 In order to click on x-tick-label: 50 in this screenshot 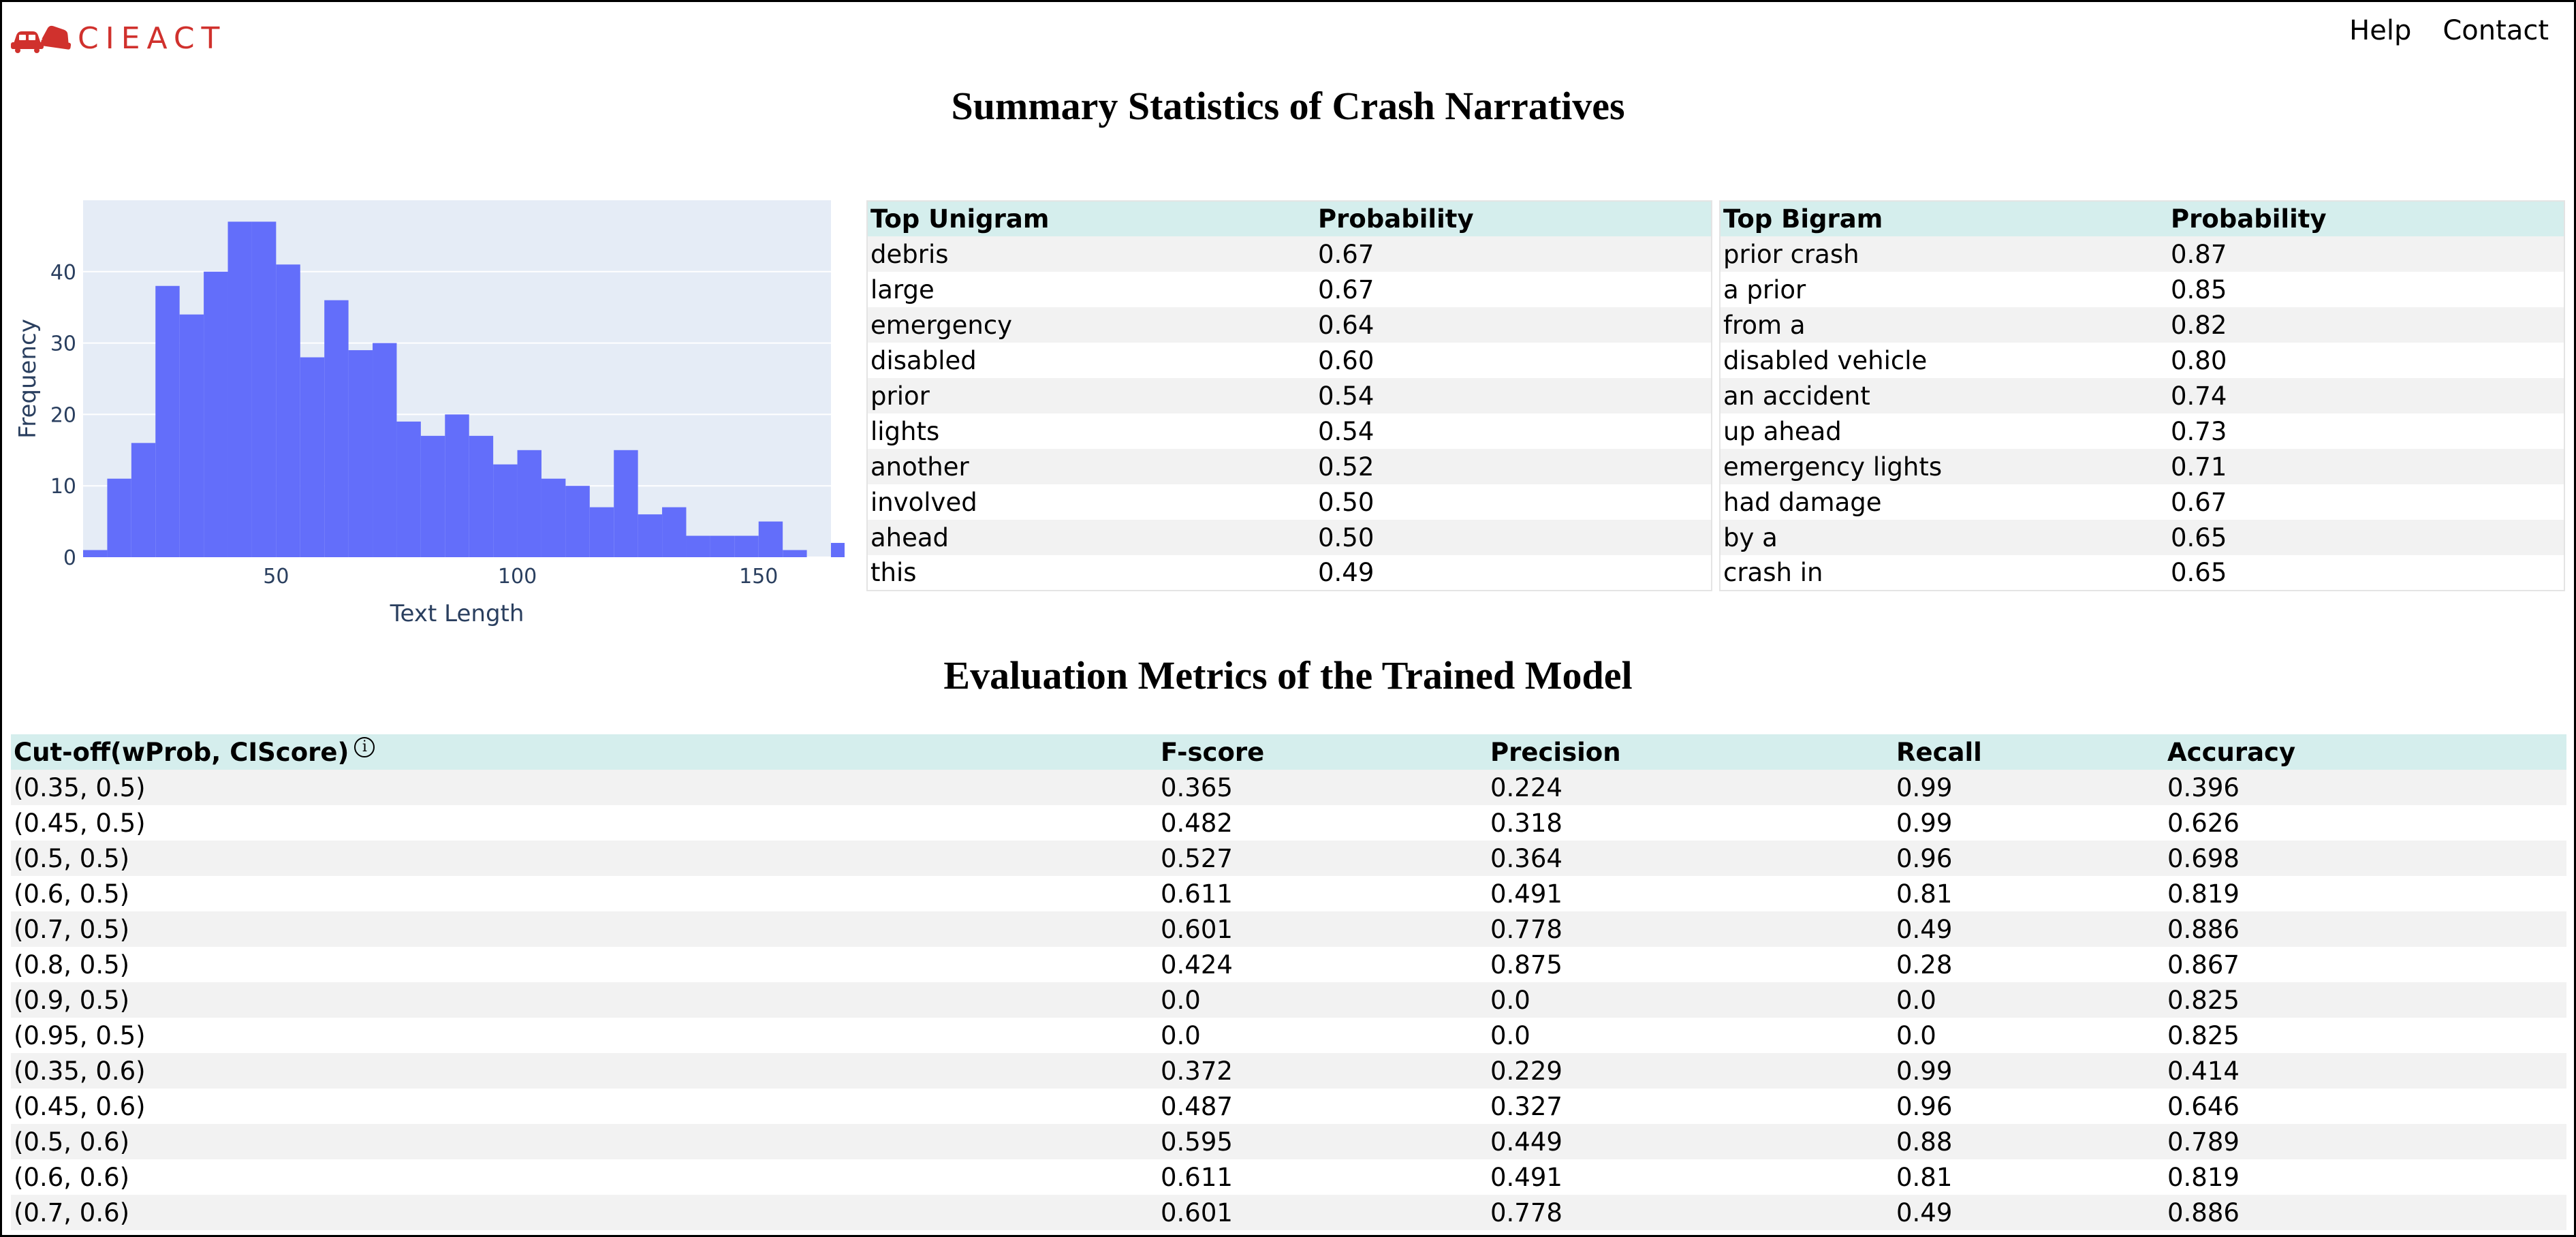, I will do `click(276, 577)`.